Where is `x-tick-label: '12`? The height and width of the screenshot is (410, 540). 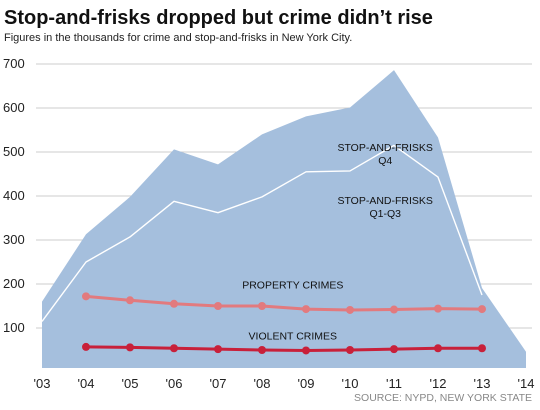
x-tick-label: '12 is located at coordinates (438, 383).